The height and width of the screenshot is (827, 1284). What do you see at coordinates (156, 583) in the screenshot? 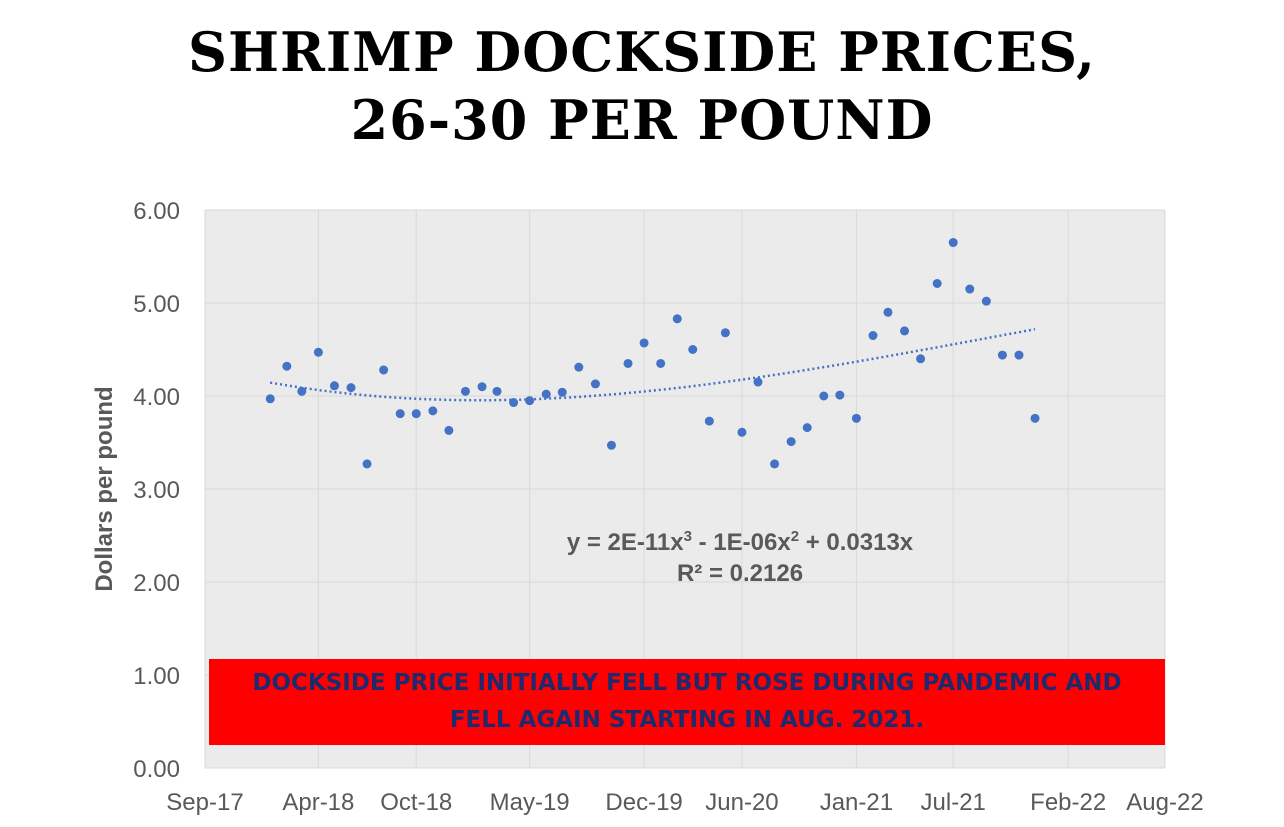
I see `y-tick-label: 2.00` at bounding box center [156, 583].